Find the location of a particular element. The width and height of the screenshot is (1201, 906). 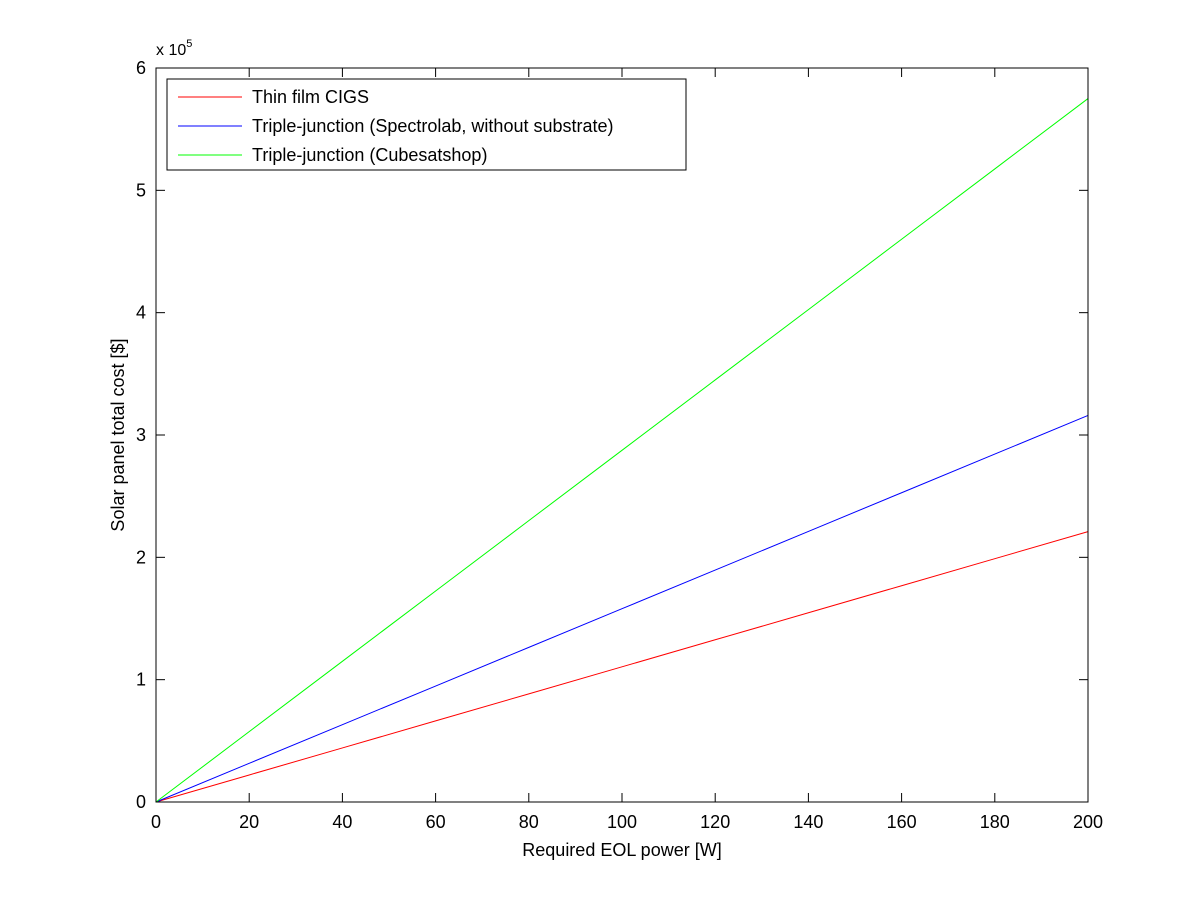

x-tick-label: 20 is located at coordinates (249, 822).